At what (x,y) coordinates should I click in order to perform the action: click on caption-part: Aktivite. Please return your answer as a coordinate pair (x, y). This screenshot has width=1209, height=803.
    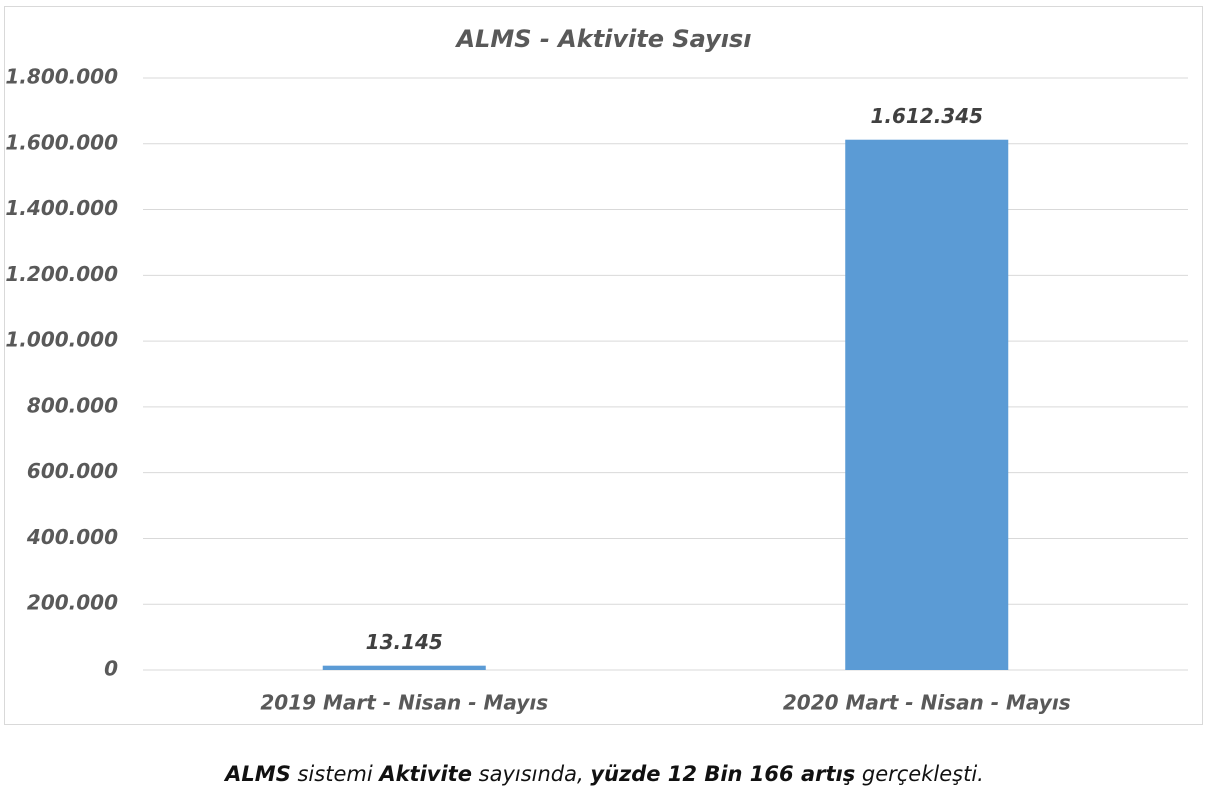
    Looking at the image, I should click on (425, 774).